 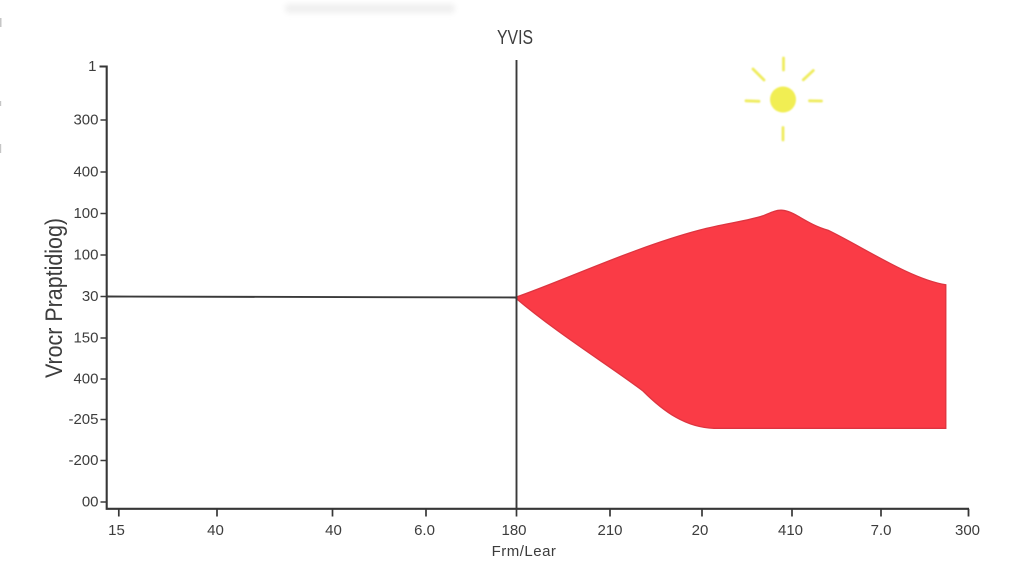 I want to click on svg-text: 20, so click(x=700, y=530).